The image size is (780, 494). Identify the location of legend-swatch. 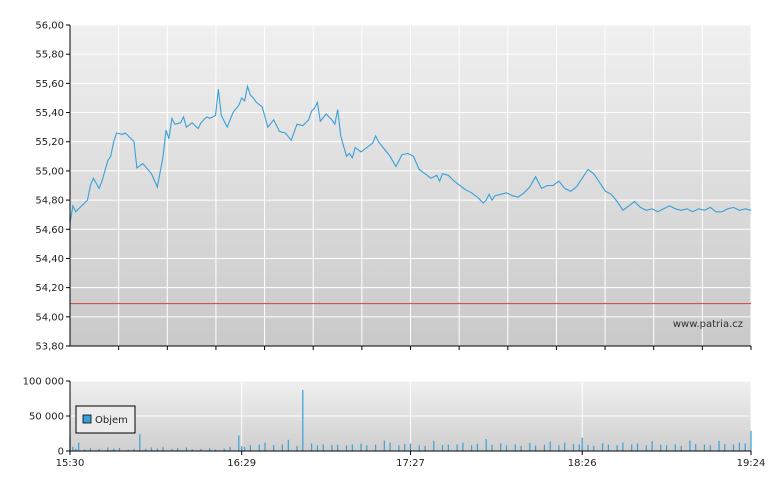
(87, 419).